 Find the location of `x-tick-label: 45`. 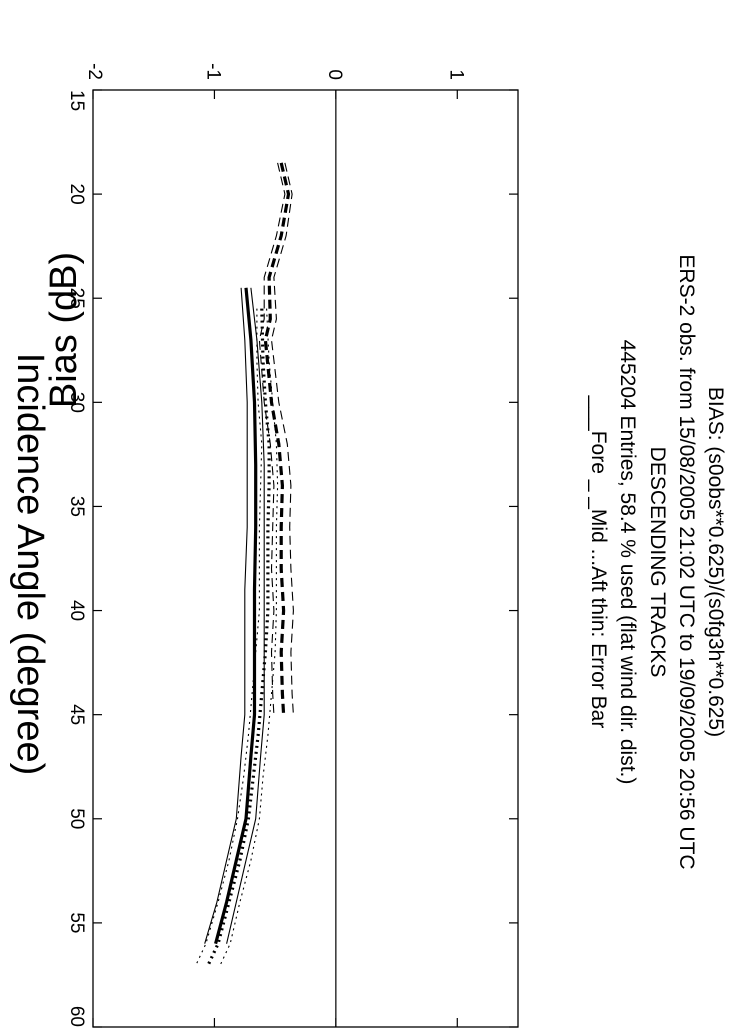

x-tick-label: 45 is located at coordinates (76, 714).